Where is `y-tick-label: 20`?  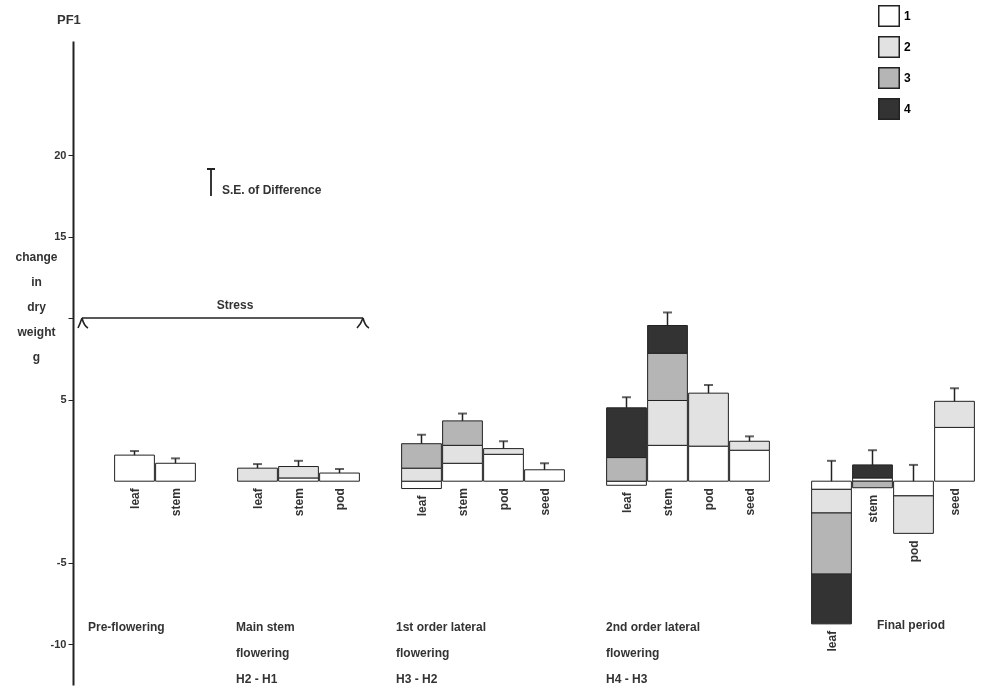 y-tick-label: 20 is located at coordinates (60, 154).